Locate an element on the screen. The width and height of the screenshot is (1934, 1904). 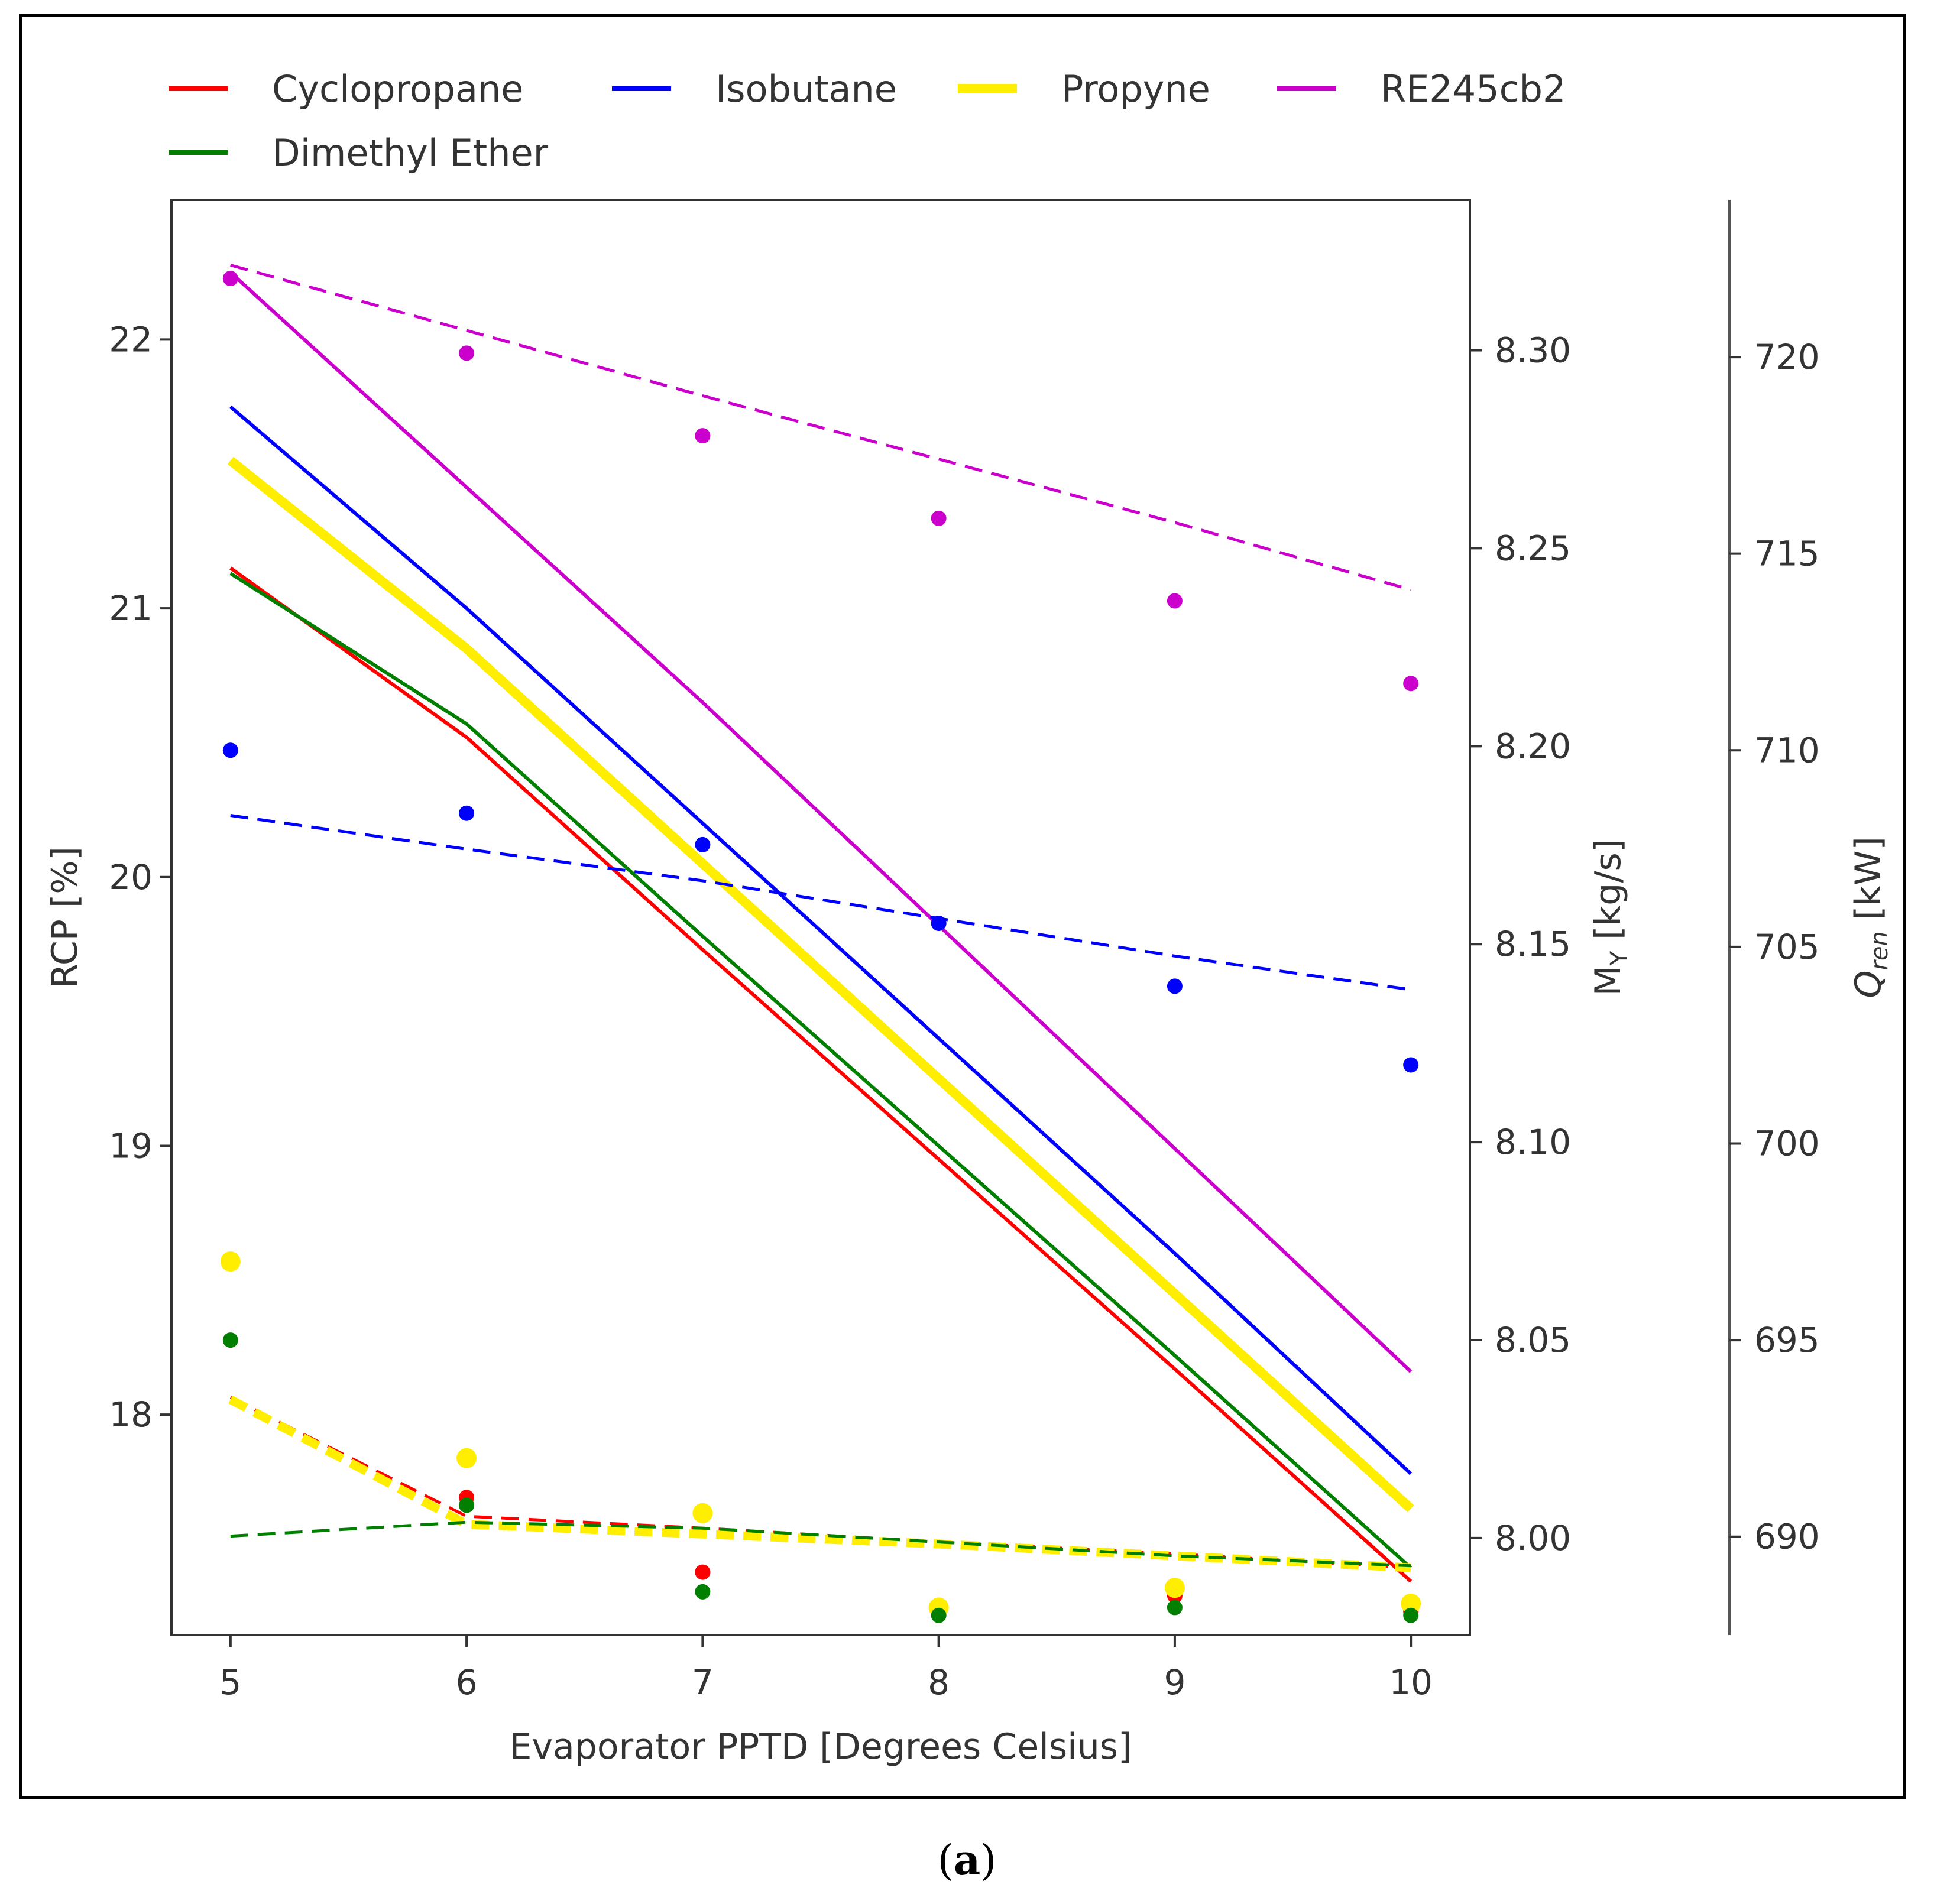
left-y-axis-label: RCP [%] is located at coordinates (65, 917).